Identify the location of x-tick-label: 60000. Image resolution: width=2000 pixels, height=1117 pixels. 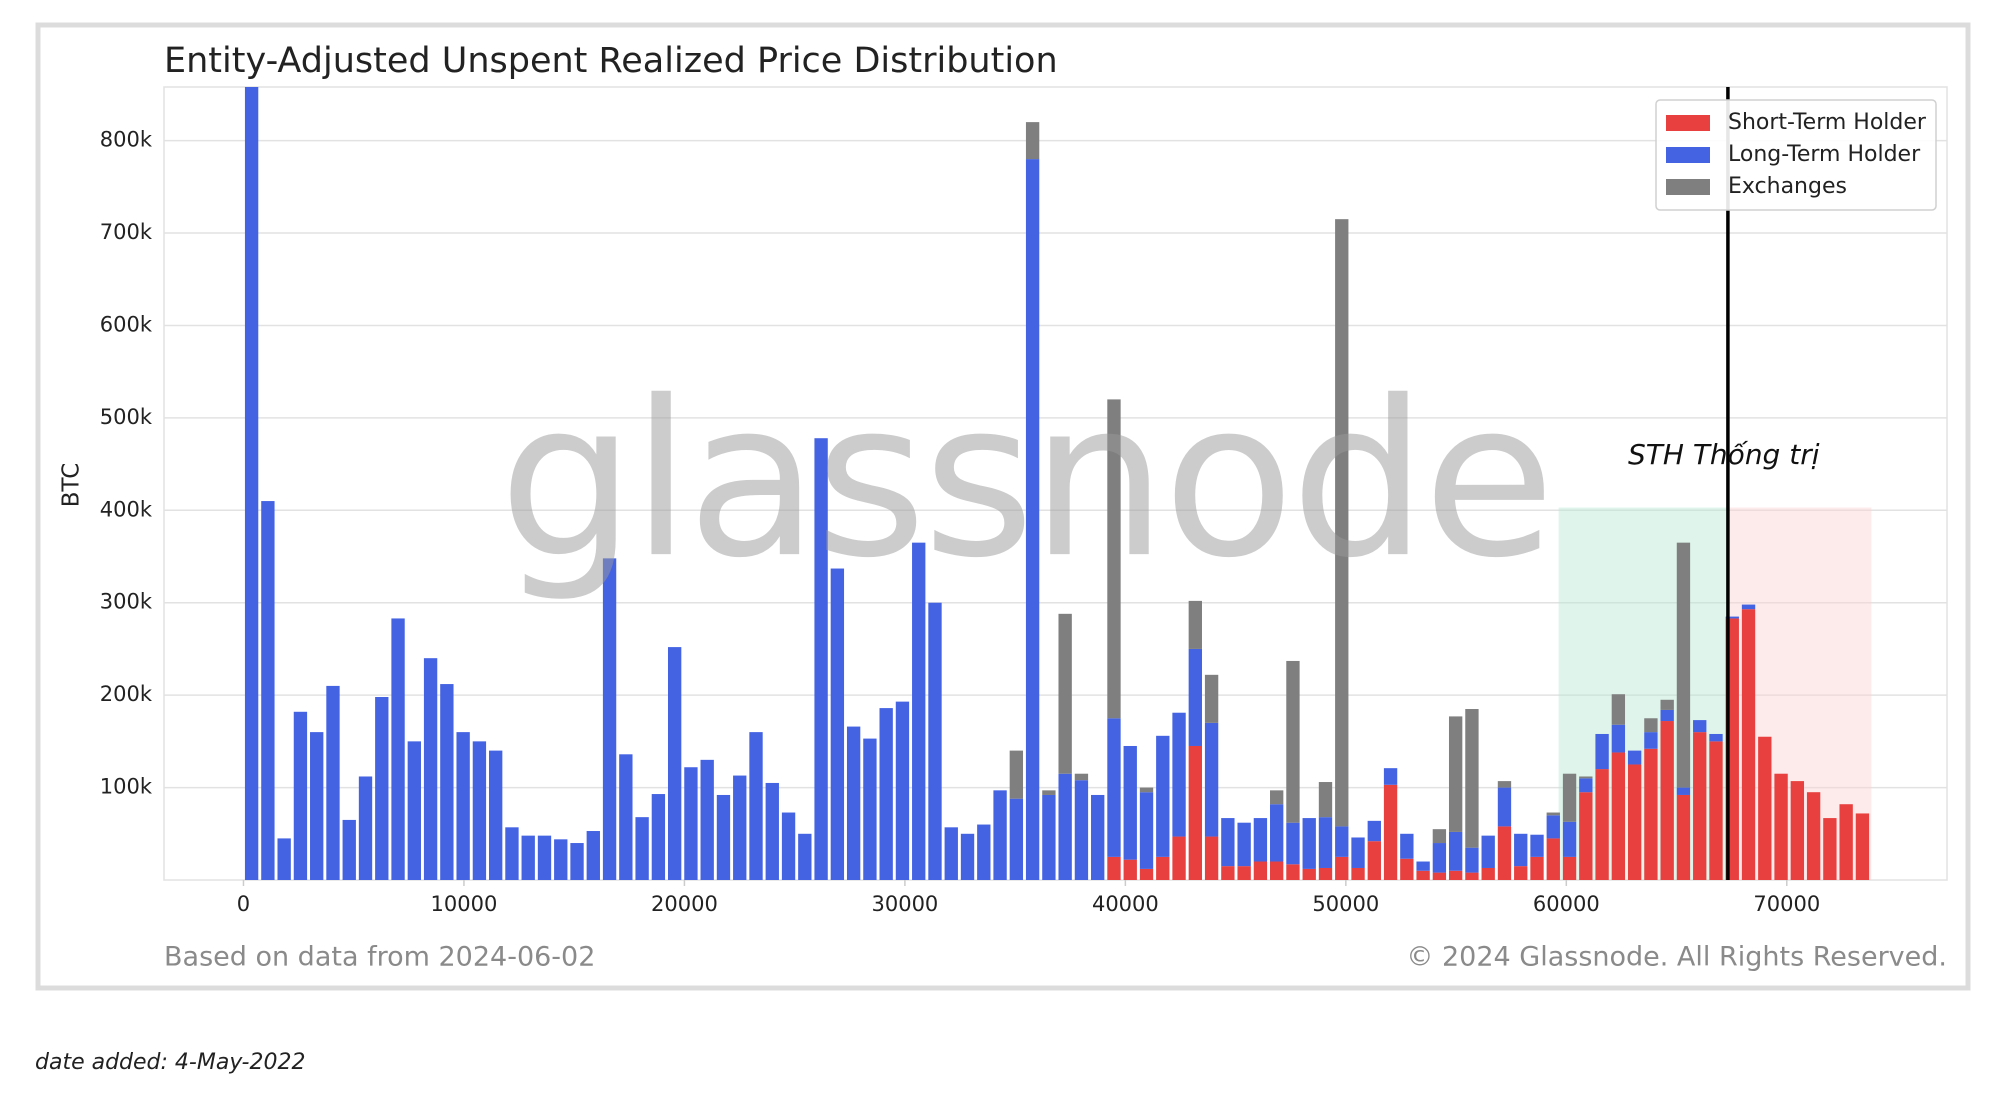
(1566, 904).